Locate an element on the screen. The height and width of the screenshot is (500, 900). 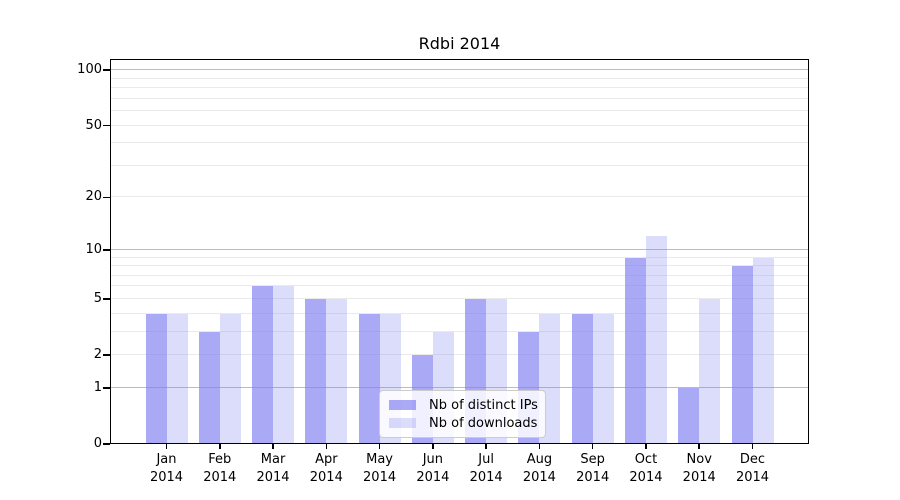
legend-swatch-downloads is located at coordinates (402, 423).